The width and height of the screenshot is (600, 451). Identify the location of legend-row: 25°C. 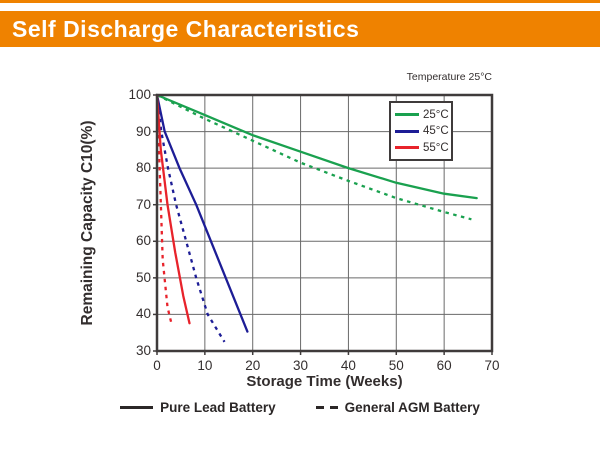
(422, 114).